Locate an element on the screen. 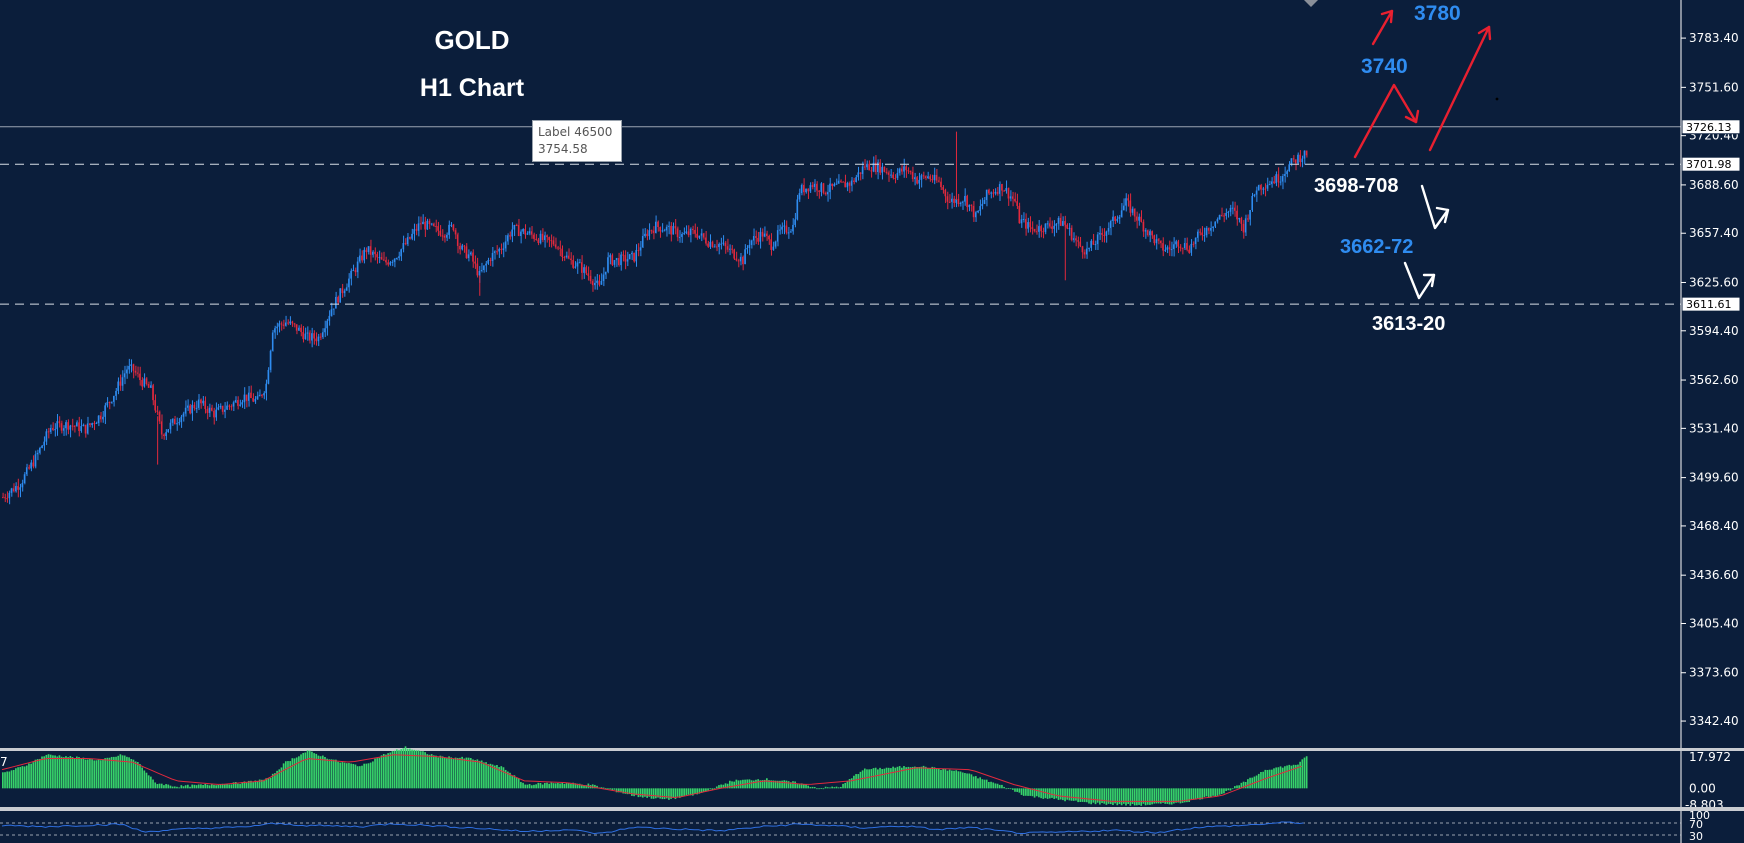  price-tag-current-text: 3726.13 is located at coordinates (1709, 127).